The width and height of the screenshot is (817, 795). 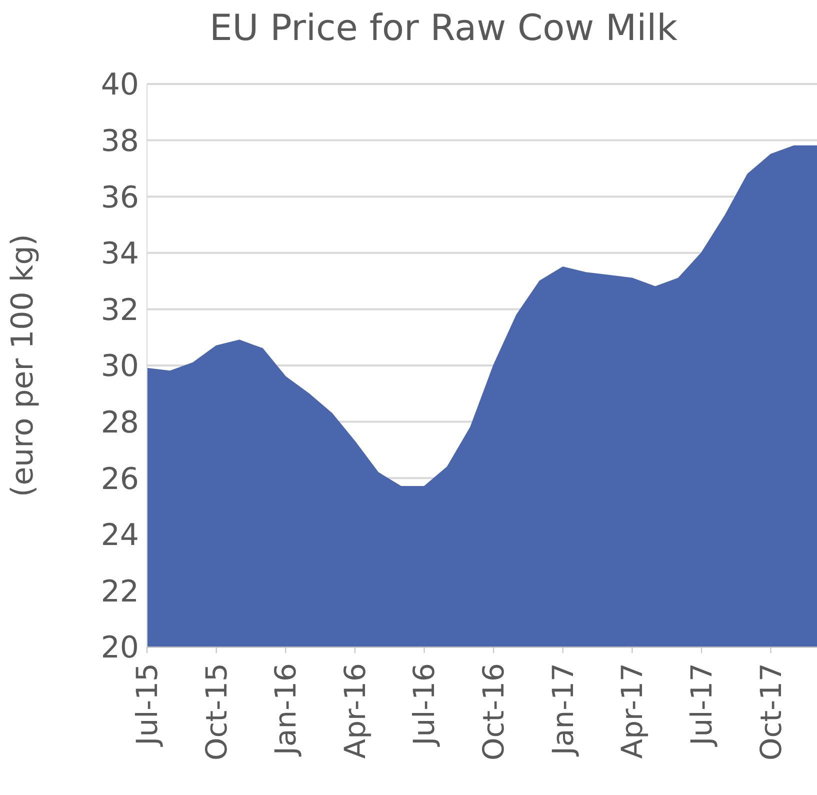 What do you see at coordinates (216, 712) in the screenshot?
I see `x-tick-label: Oct-15` at bounding box center [216, 712].